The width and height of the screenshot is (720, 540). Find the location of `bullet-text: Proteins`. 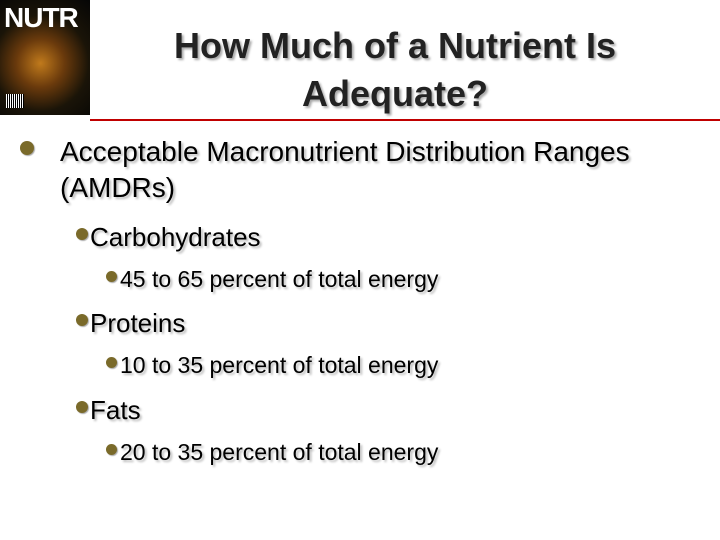

bullet-text: Proteins is located at coordinates (138, 323).